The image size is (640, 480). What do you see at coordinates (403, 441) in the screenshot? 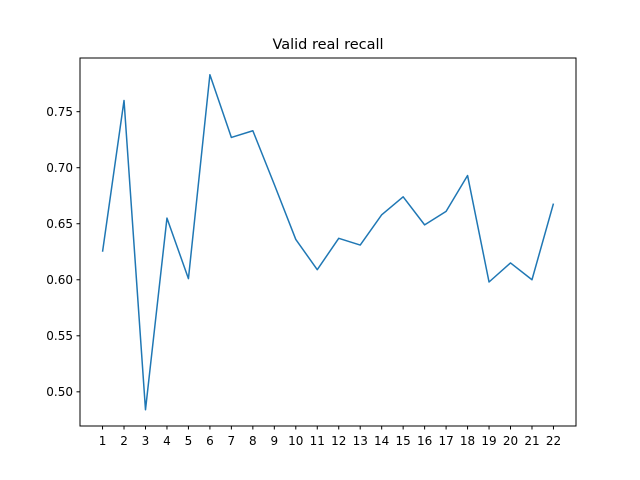
I see `x-tick-label: 15` at bounding box center [403, 441].